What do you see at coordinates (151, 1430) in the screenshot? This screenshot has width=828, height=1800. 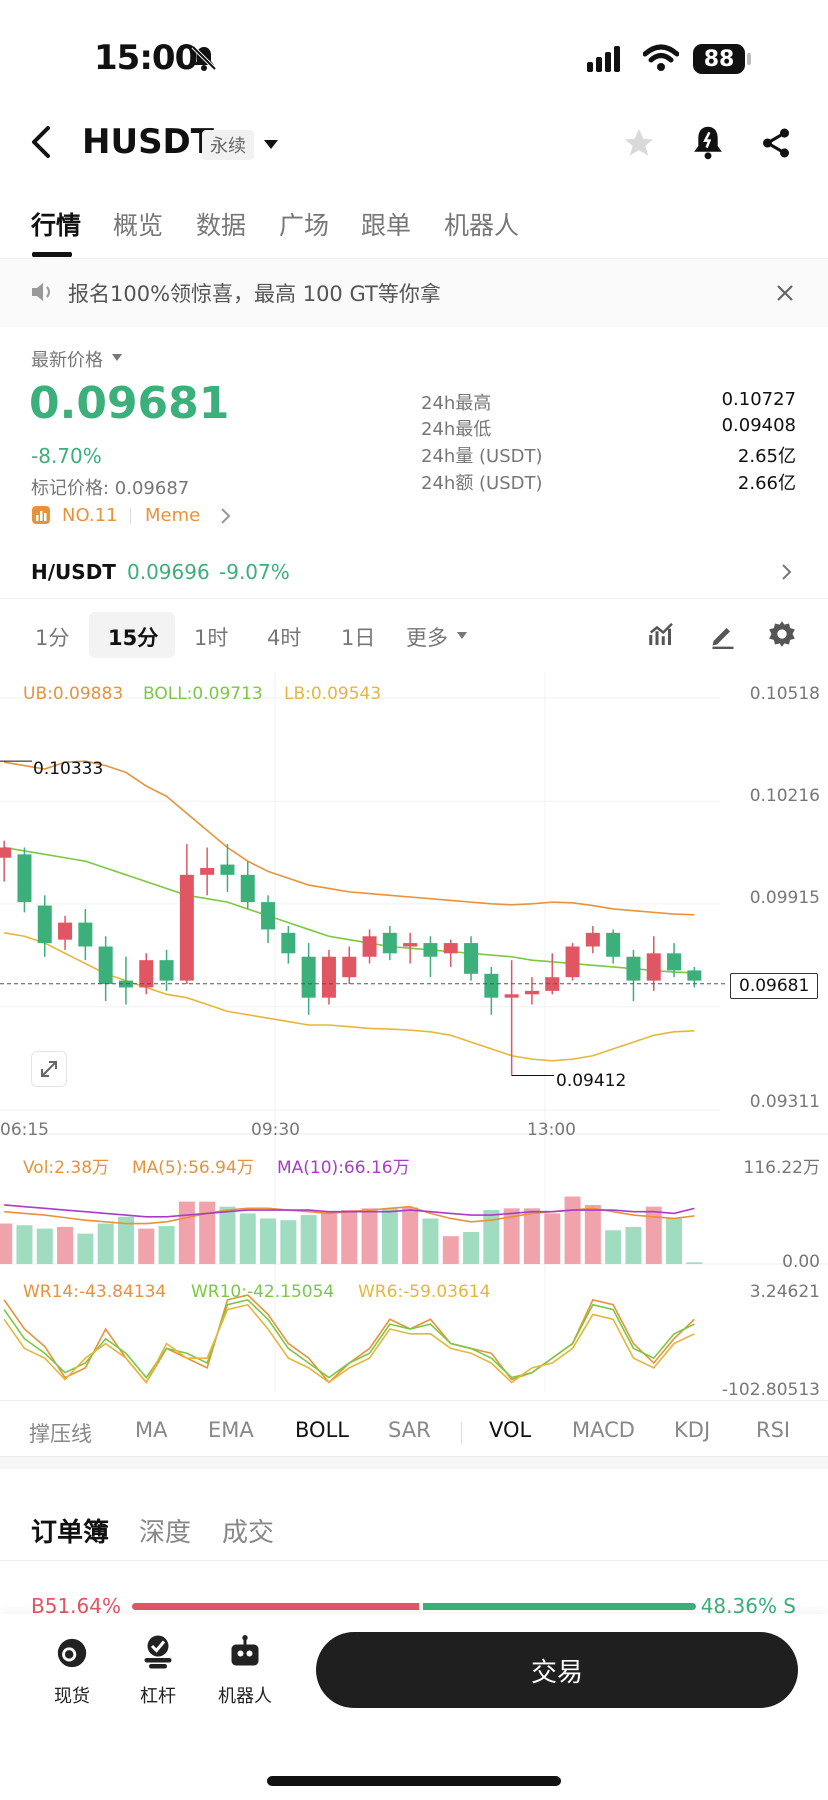 I see `indicator-tab-ma: MA` at bounding box center [151, 1430].